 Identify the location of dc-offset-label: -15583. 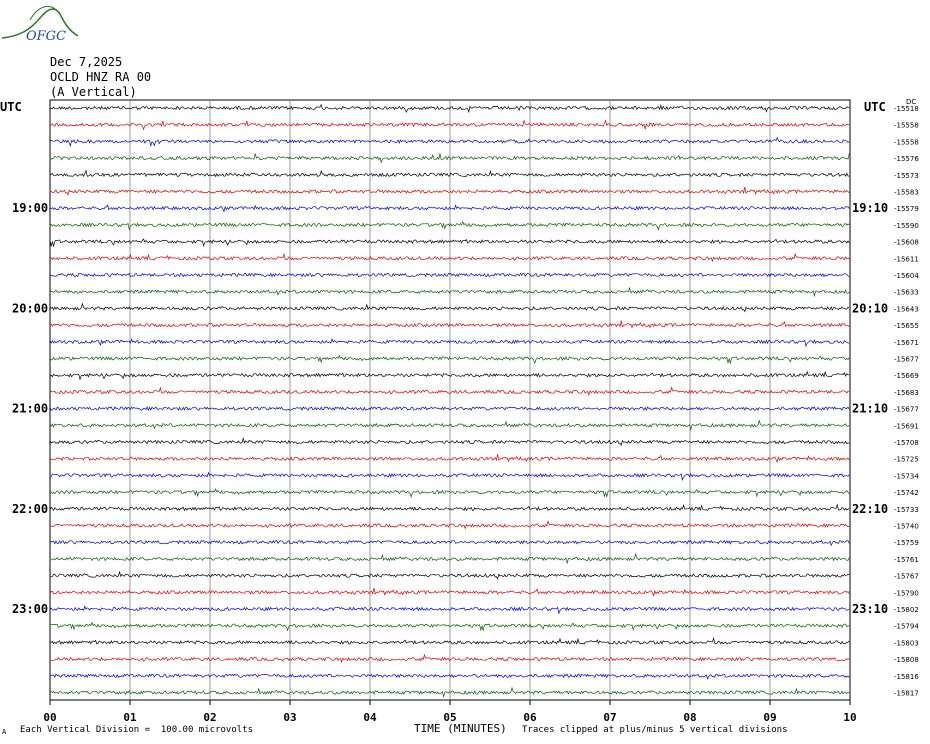
(906, 193).